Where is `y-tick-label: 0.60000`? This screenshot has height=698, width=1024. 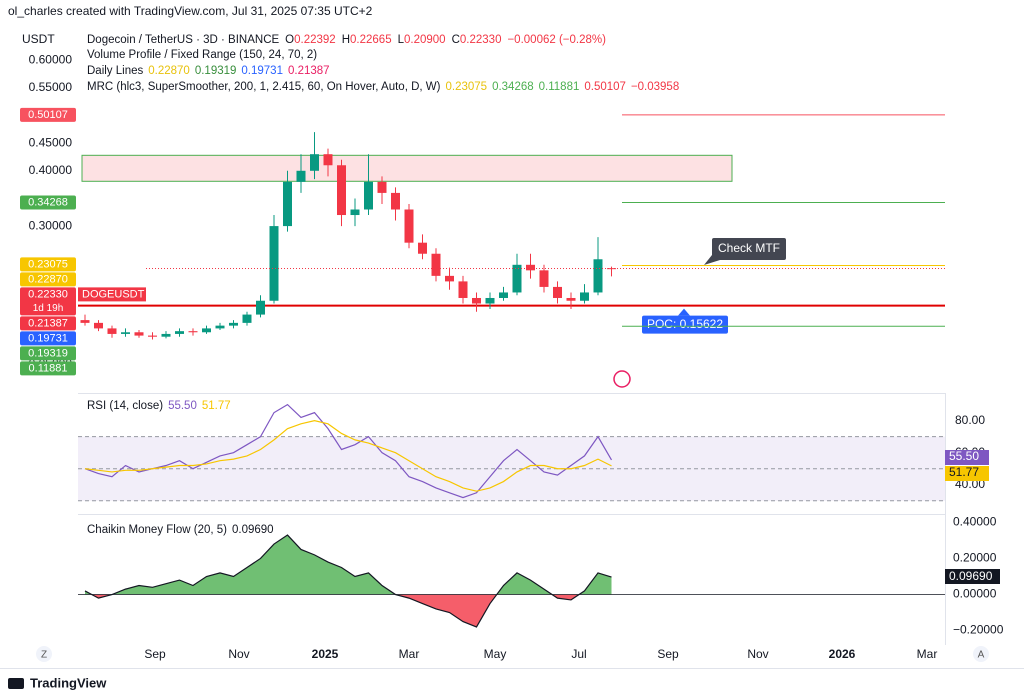
y-tick-label: 0.60000 is located at coordinates (51, 59).